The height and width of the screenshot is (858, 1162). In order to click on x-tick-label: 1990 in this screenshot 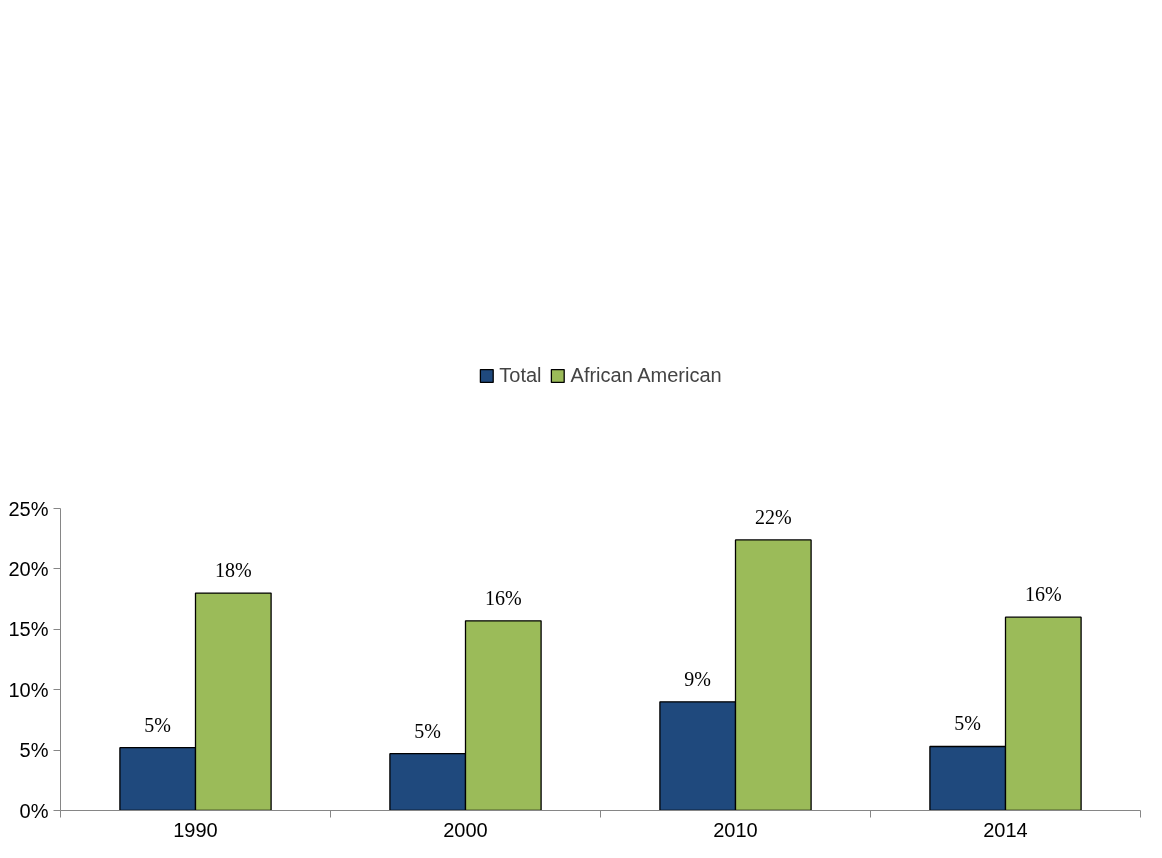, I will do `click(195, 829)`.